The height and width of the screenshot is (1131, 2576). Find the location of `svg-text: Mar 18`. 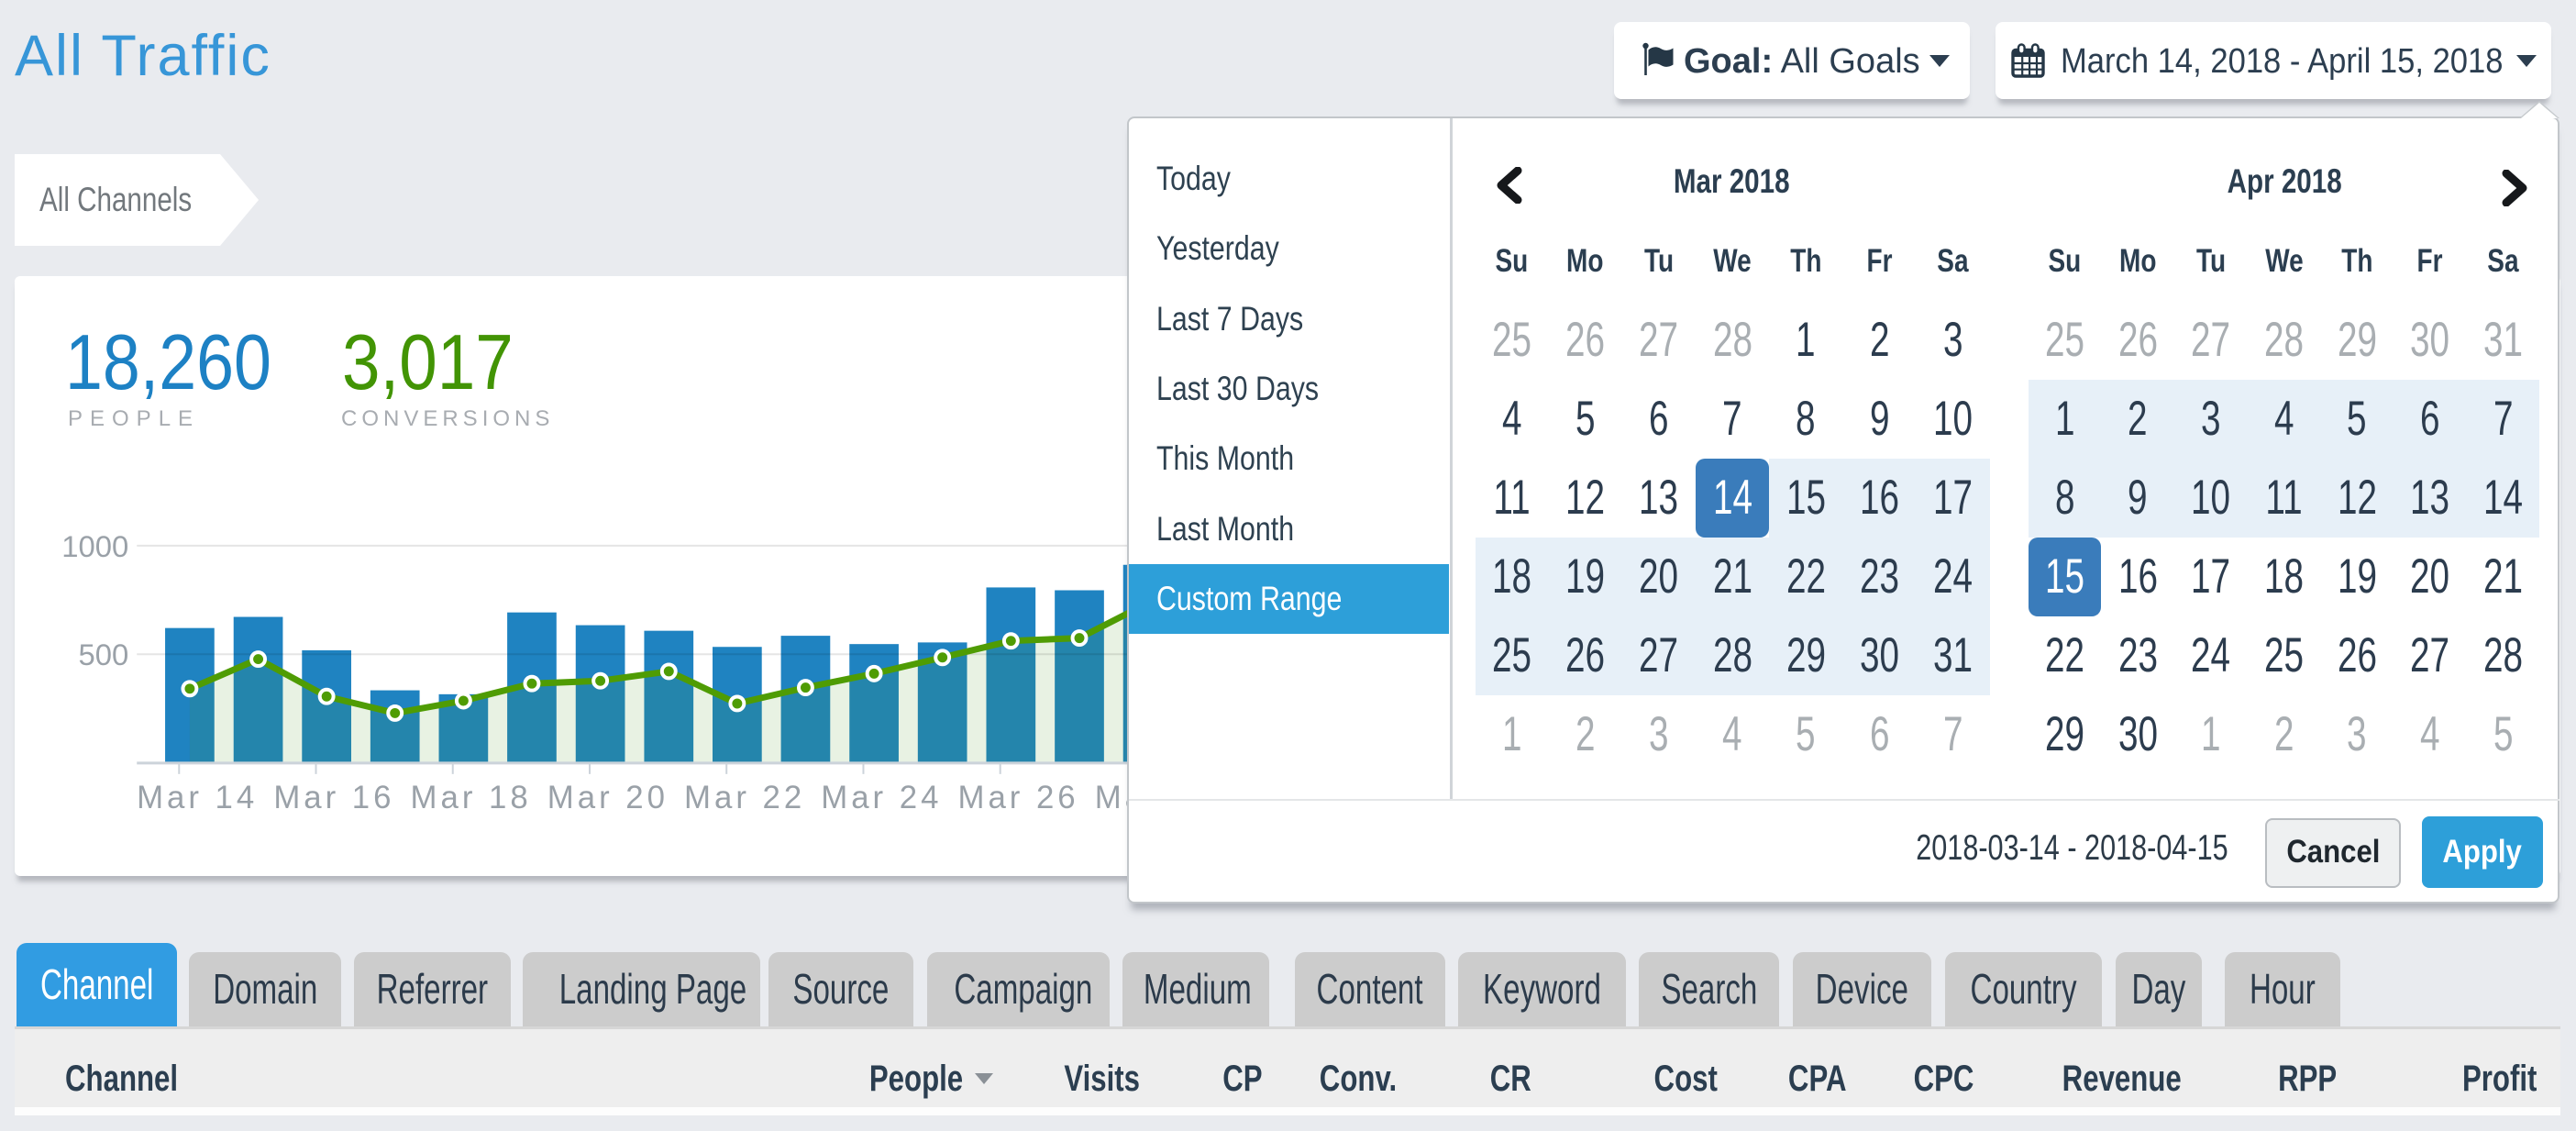

svg-text: Mar 18 is located at coordinates (471, 798).